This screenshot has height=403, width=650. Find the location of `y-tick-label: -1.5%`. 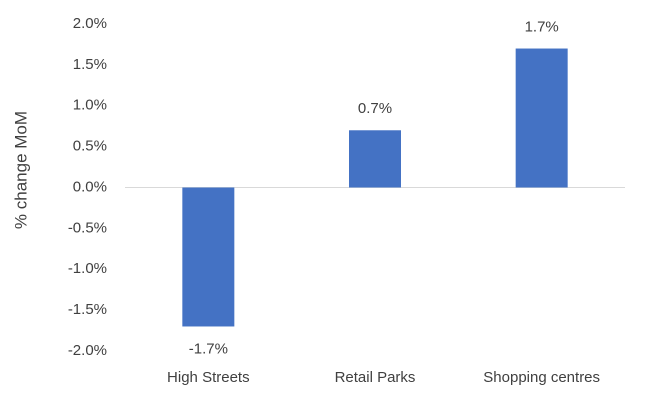

y-tick-label: -1.5% is located at coordinates (87, 309).